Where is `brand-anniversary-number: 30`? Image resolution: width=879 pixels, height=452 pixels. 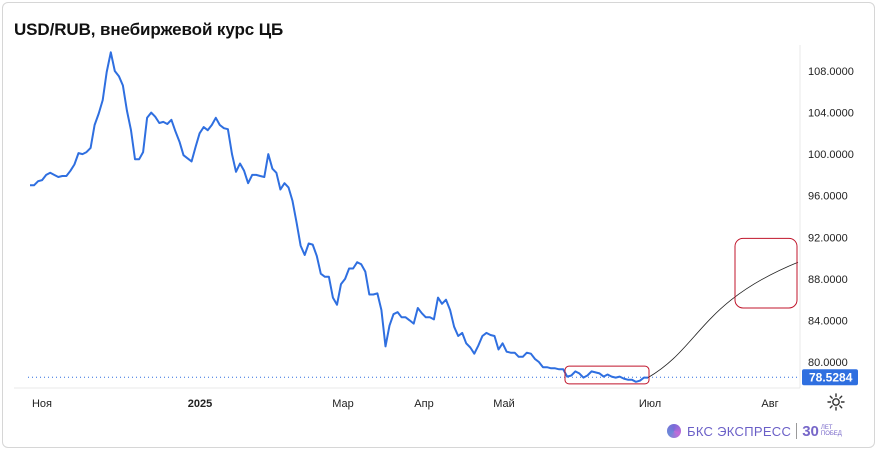
brand-anniversary-number: 30 is located at coordinates (810, 431).